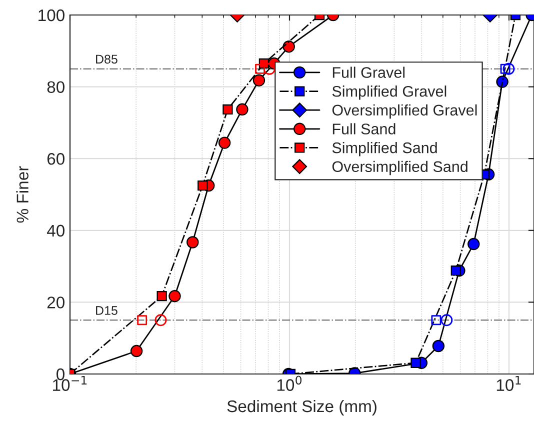 Image resolution: width=534 pixels, height=434 pixels. I want to click on y-tick-label: 20, so click(55, 302).